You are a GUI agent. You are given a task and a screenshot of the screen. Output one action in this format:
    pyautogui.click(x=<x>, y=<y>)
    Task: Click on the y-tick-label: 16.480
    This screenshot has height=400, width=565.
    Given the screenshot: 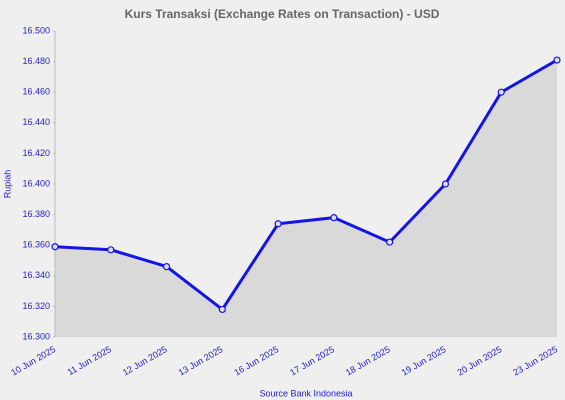 What is the action you would take?
    pyautogui.click(x=36, y=61)
    